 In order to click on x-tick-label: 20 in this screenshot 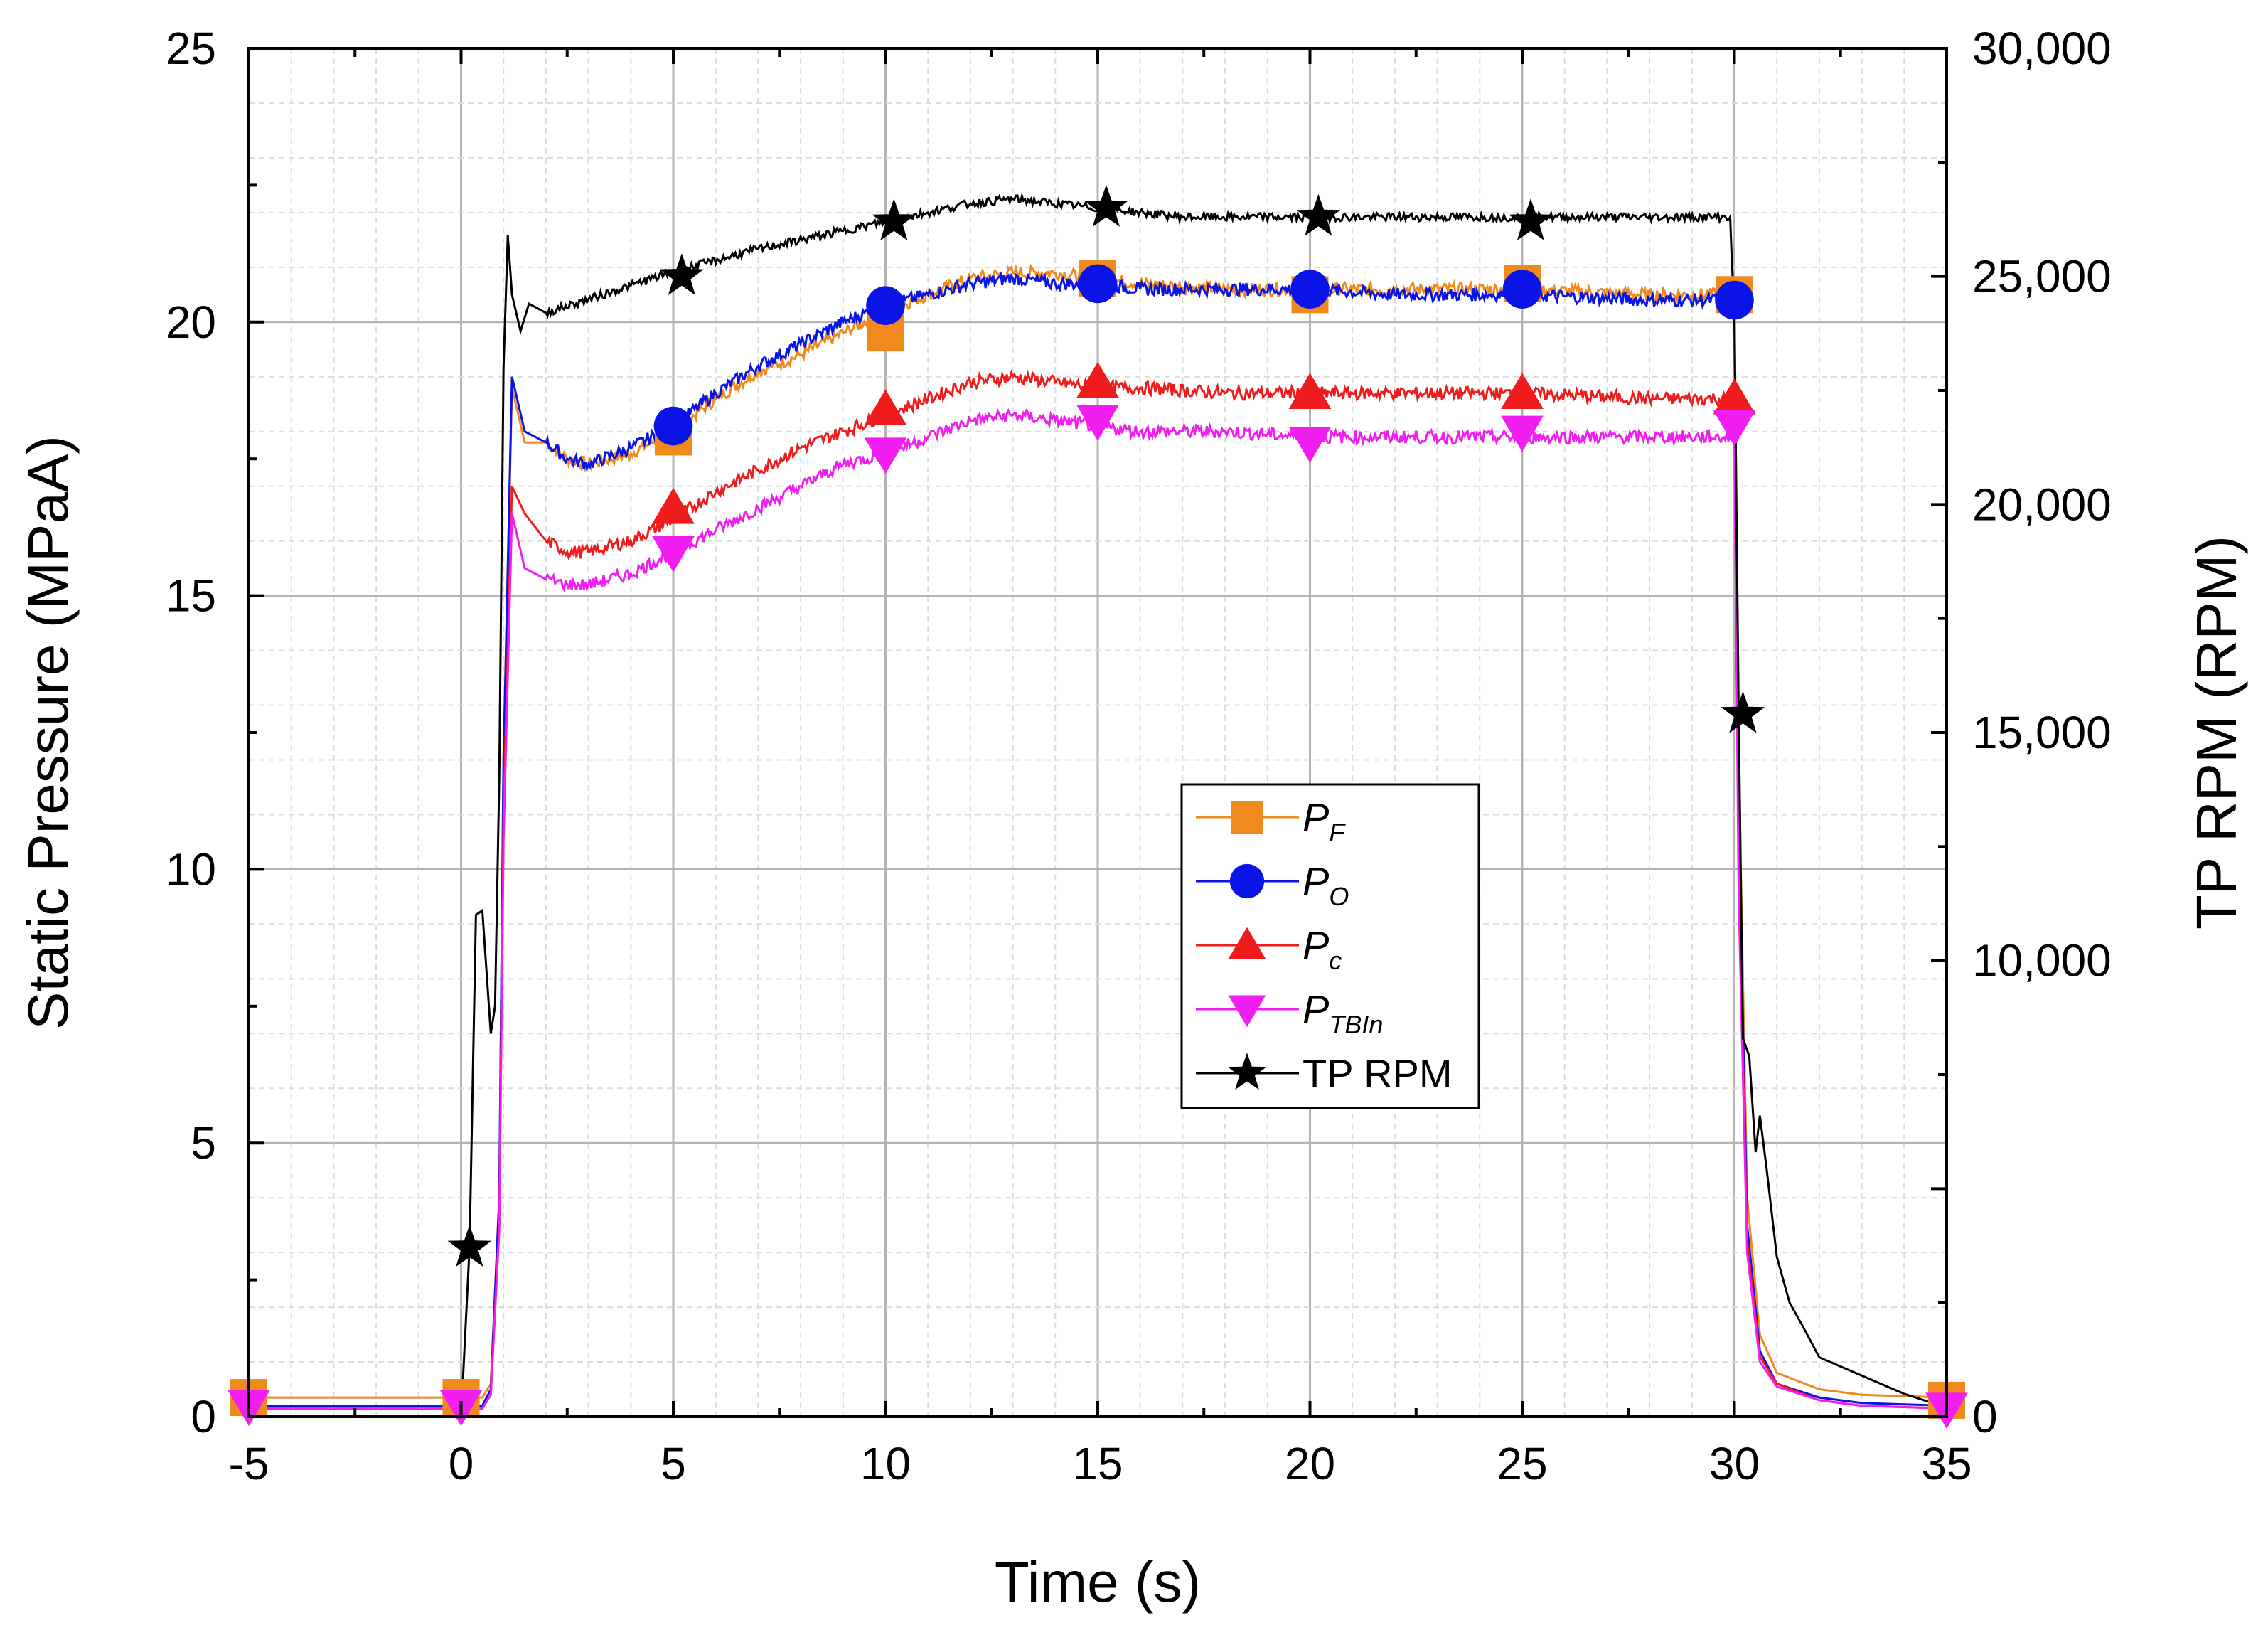, I will do `click(1310, 1463)`.